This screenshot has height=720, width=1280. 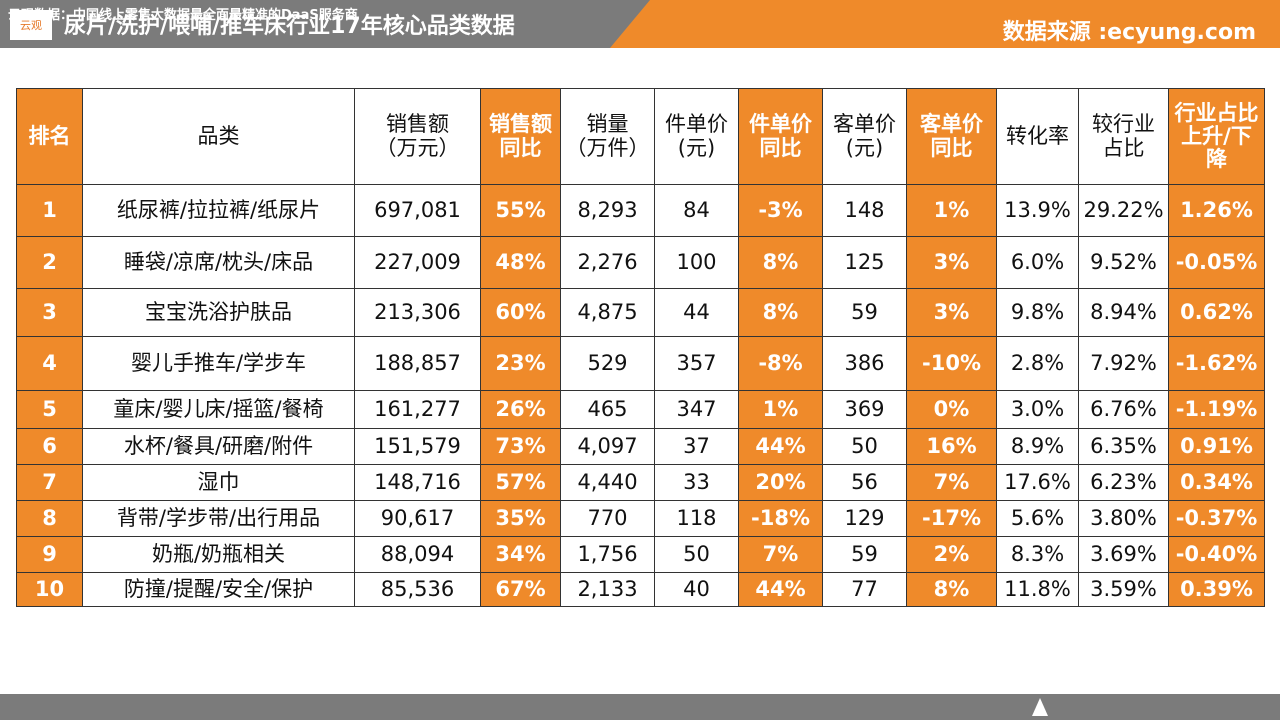 I want to click on footer-text: 云观数据：中国线上零售大数据最全面最精准的DaaS服务商, so click(x=183, y=15).